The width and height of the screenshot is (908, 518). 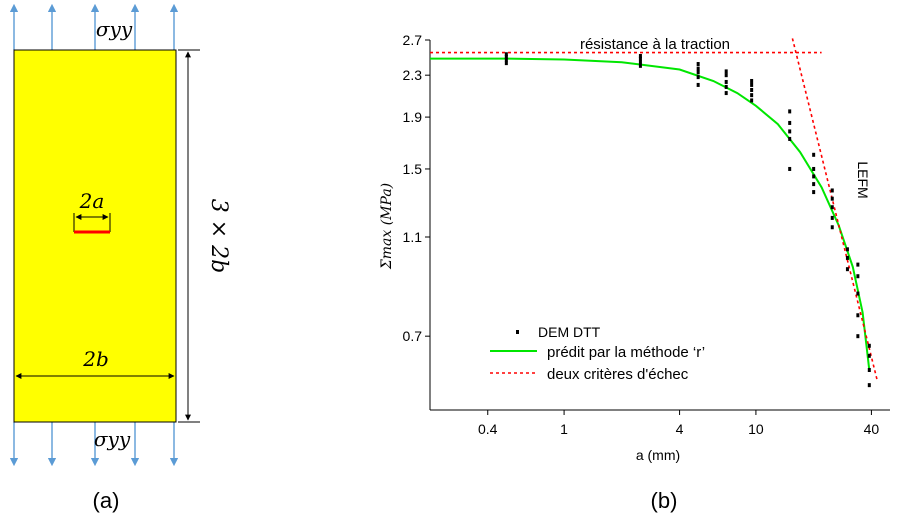 What do you see at coordinates (680, 429) in the screenshot?
I see `x-tick-label: 4` at bounding box center [680, 429].